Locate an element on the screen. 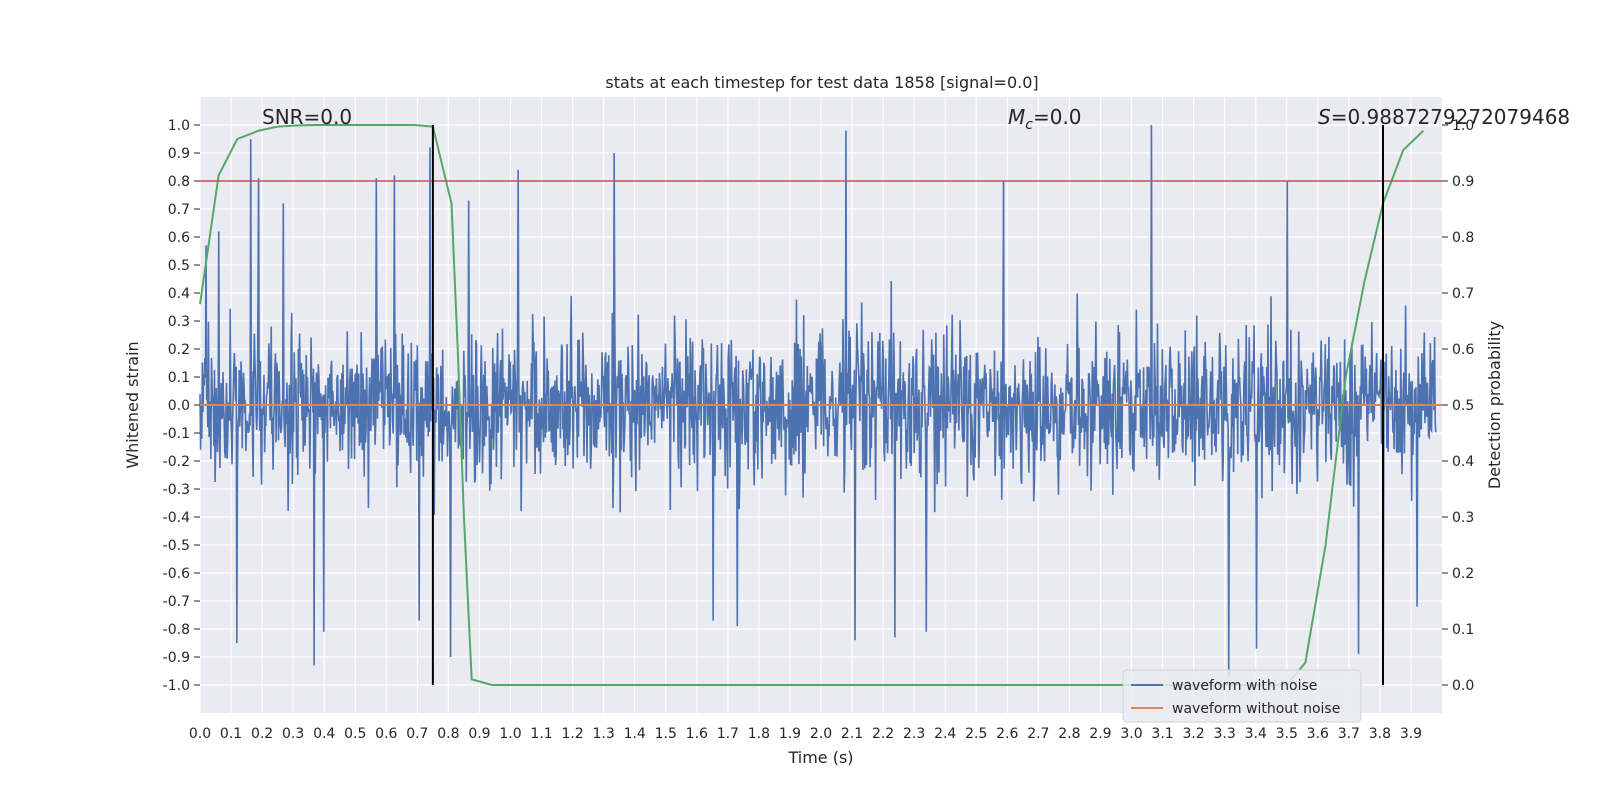 This screenshot has width=1600, height=800. x-tick-label: 1.1 is located at coordinates (541, 734).